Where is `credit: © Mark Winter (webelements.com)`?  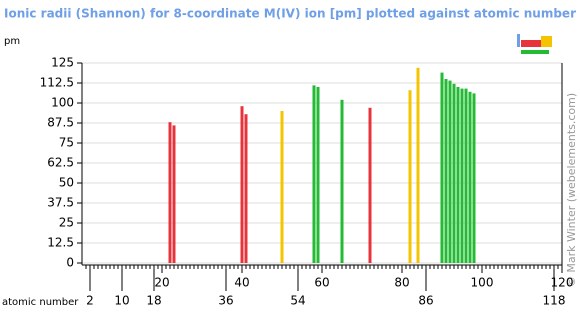
credit: © Mark Winter (webelements.com) is located at coordinates (571, 190).